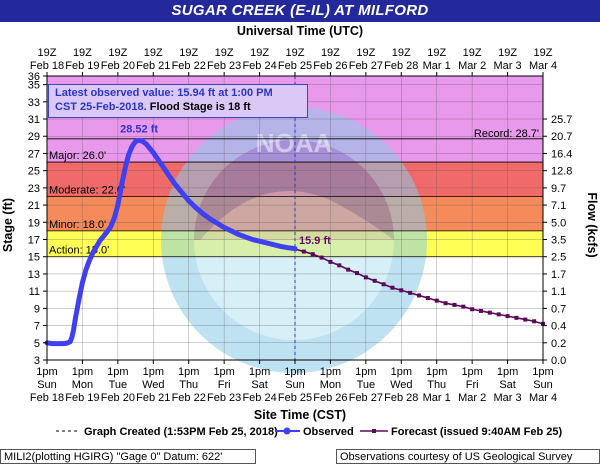  Describe the element at coordinates (561, 137) in the screenshot. I see `flow-tick-label: 20.7` at that location.